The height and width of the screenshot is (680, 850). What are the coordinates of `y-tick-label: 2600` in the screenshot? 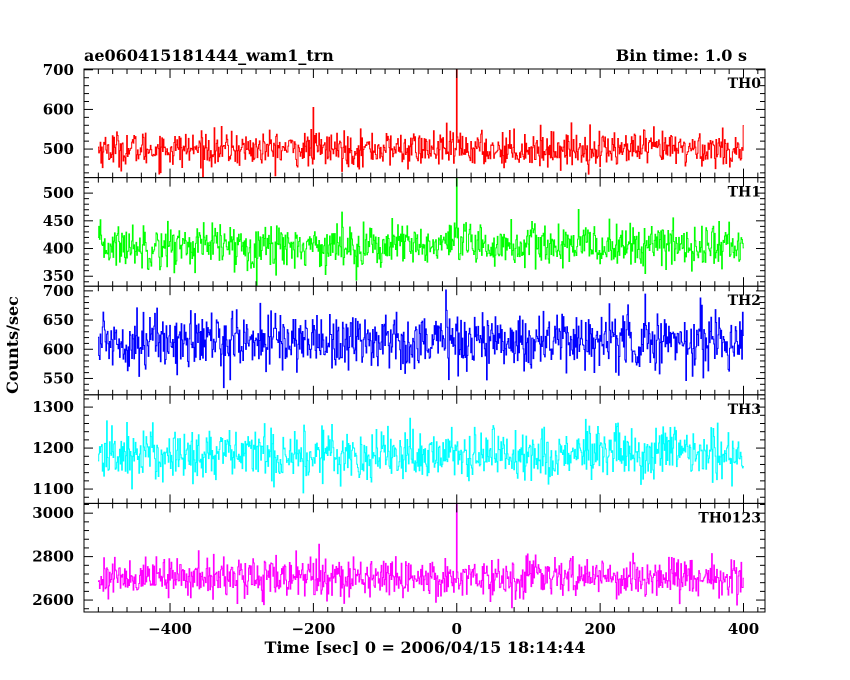 It's located at (53, 600).